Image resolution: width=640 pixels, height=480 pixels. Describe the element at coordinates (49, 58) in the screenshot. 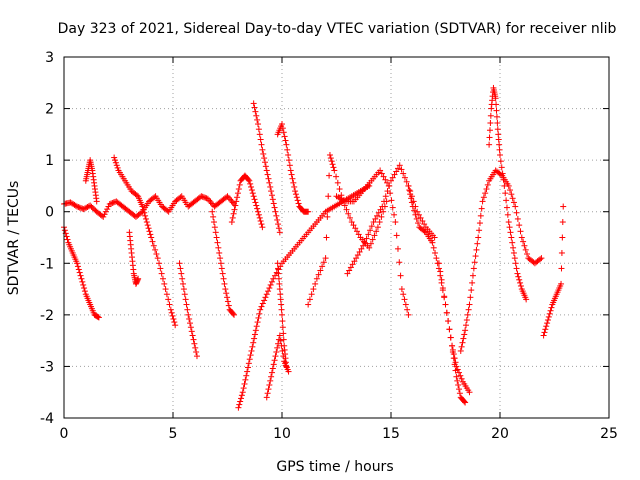

I see `y-tick-label: 3` at that location.